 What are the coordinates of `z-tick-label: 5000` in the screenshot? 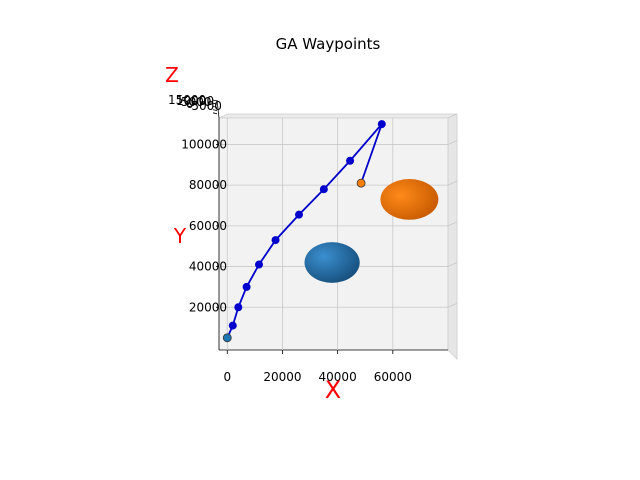 It's located at (196, 102).